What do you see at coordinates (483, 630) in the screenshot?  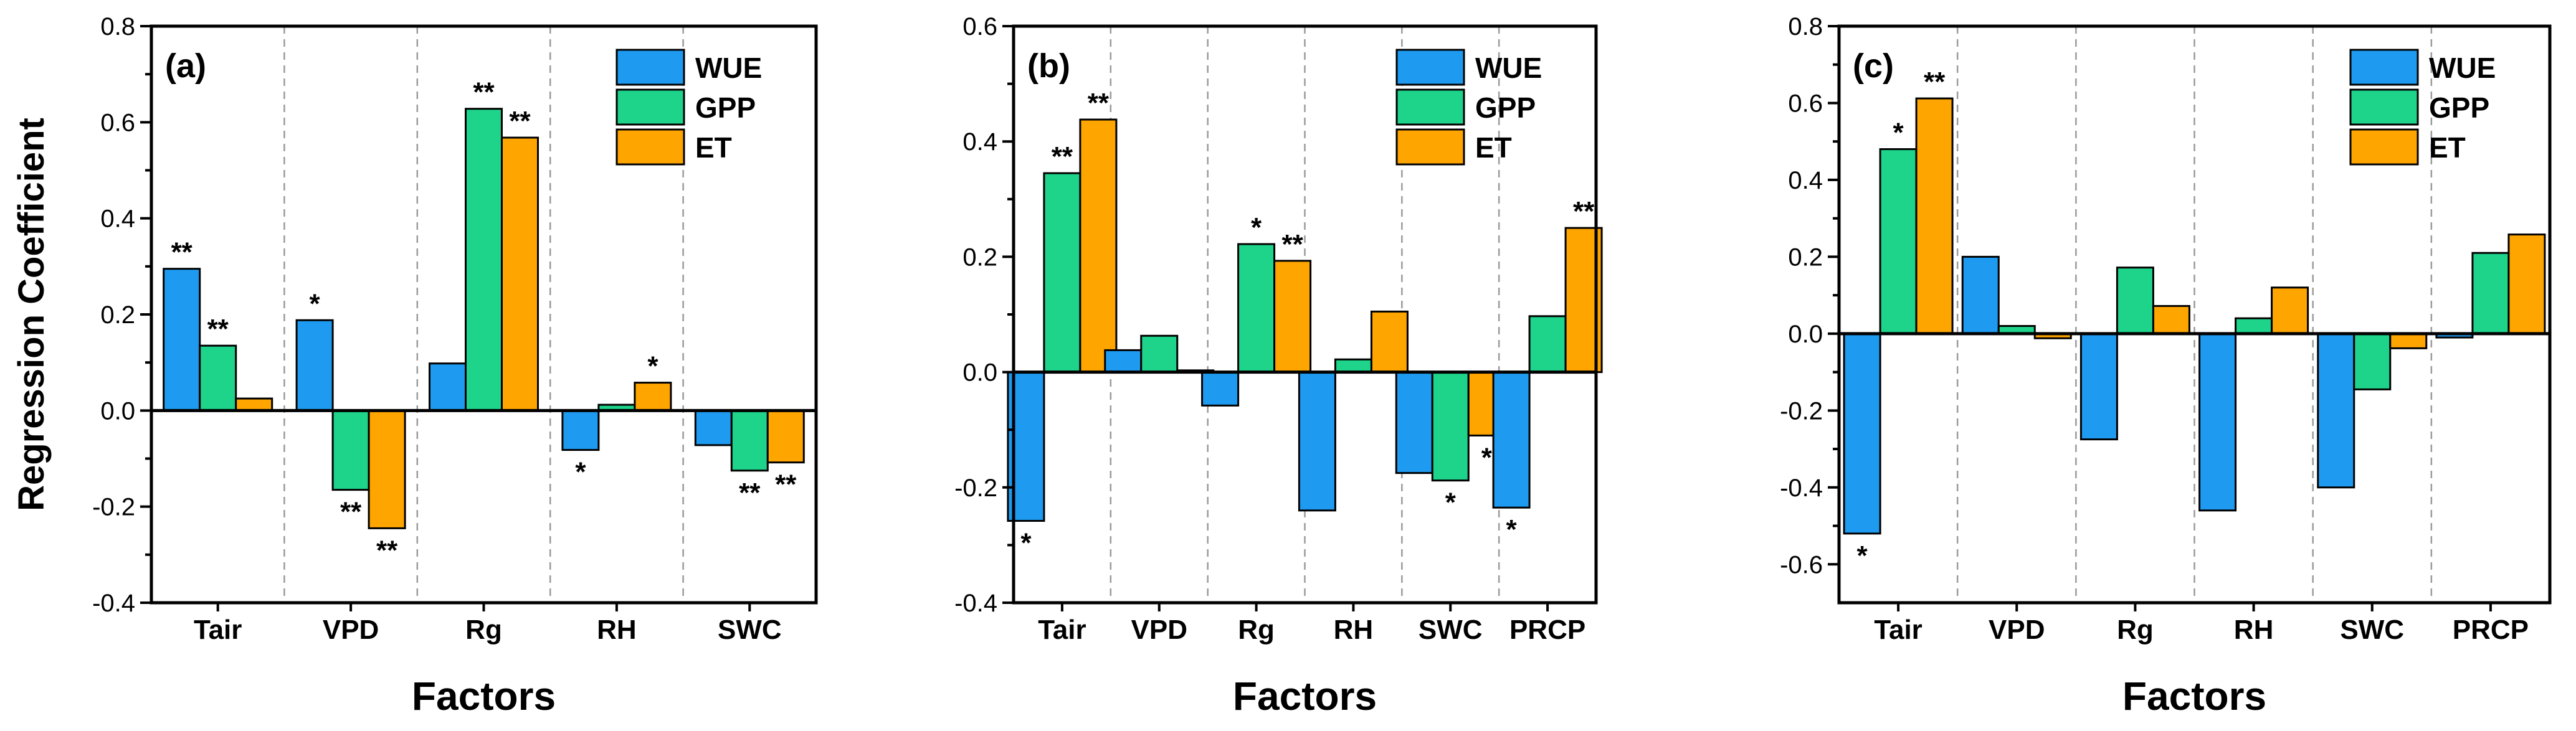 I see `chart0-x-tick-label: Rg` at bounding box center [483, 630].